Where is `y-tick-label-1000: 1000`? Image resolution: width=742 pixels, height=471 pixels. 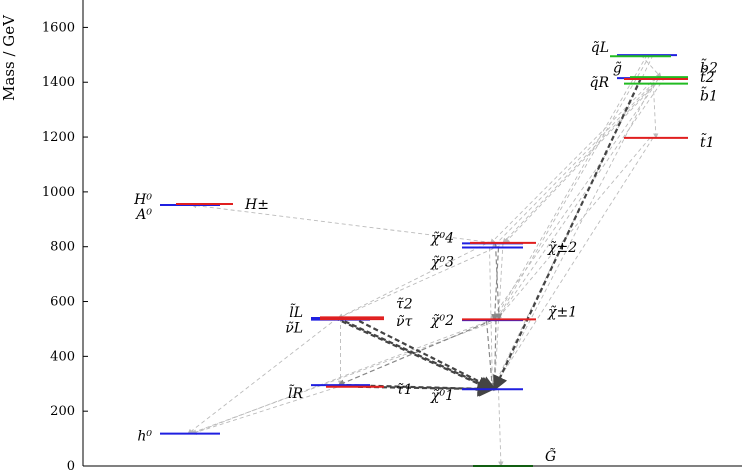
y-tick-label-1000: 1000 is located at coordinates (58, 192).